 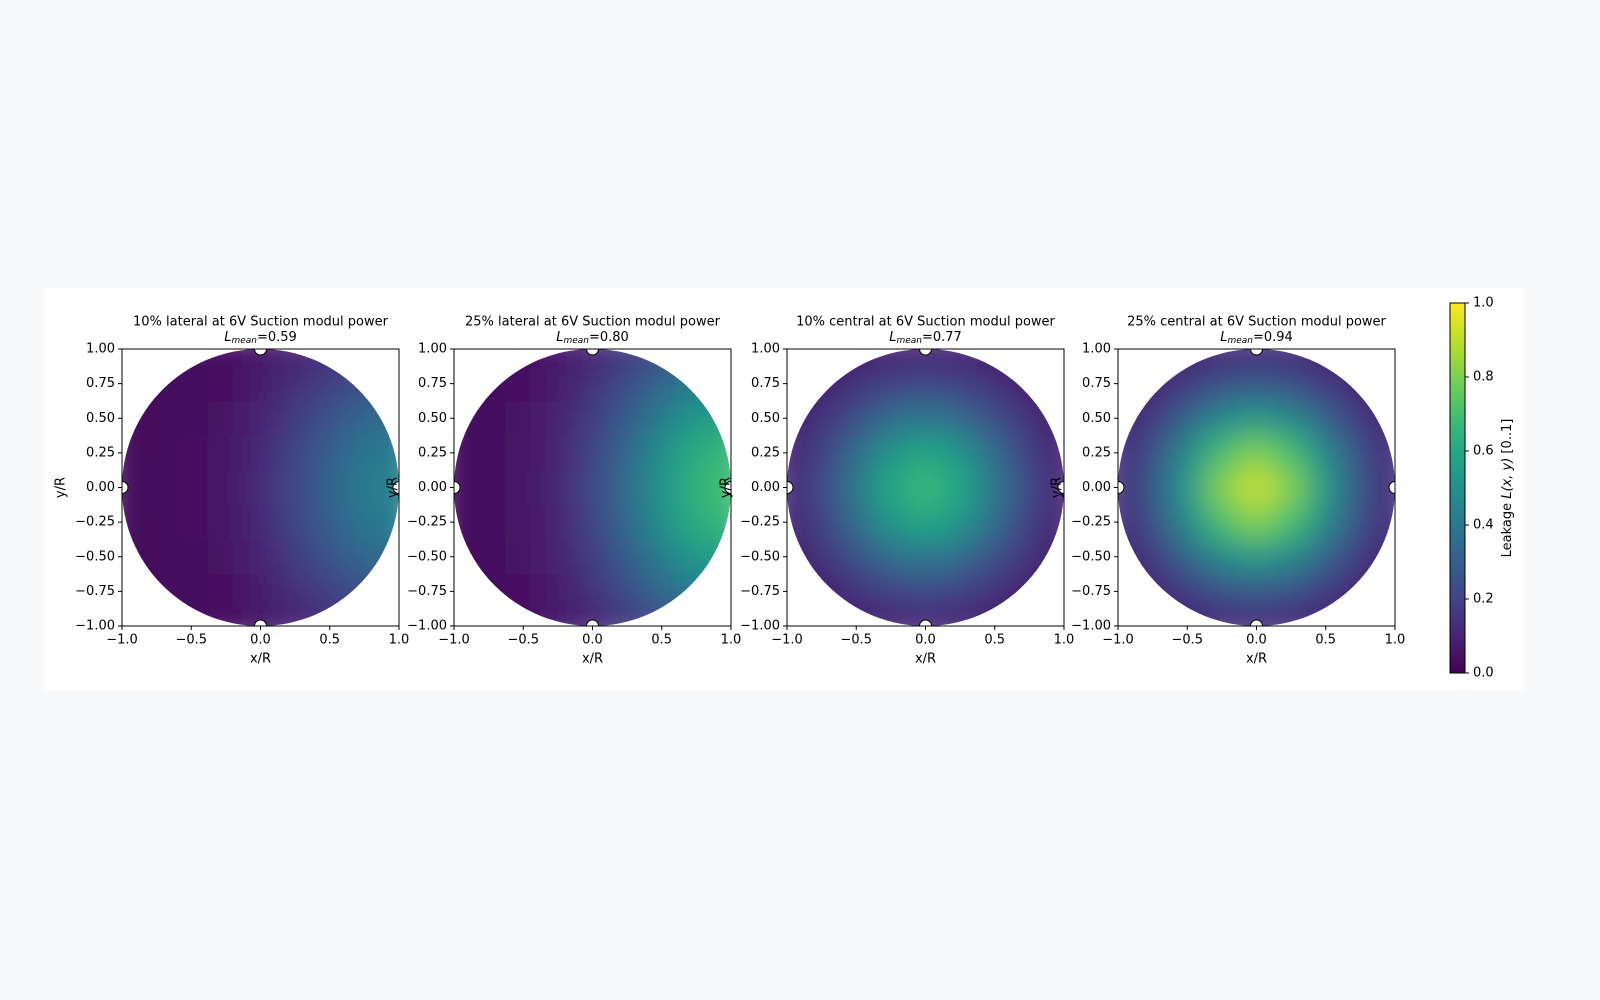 What do you see at coordinates (1483, 303) in the screenshot?
I see `colorbar-tick-label: 1.0` at bounding box center [1483, 303].